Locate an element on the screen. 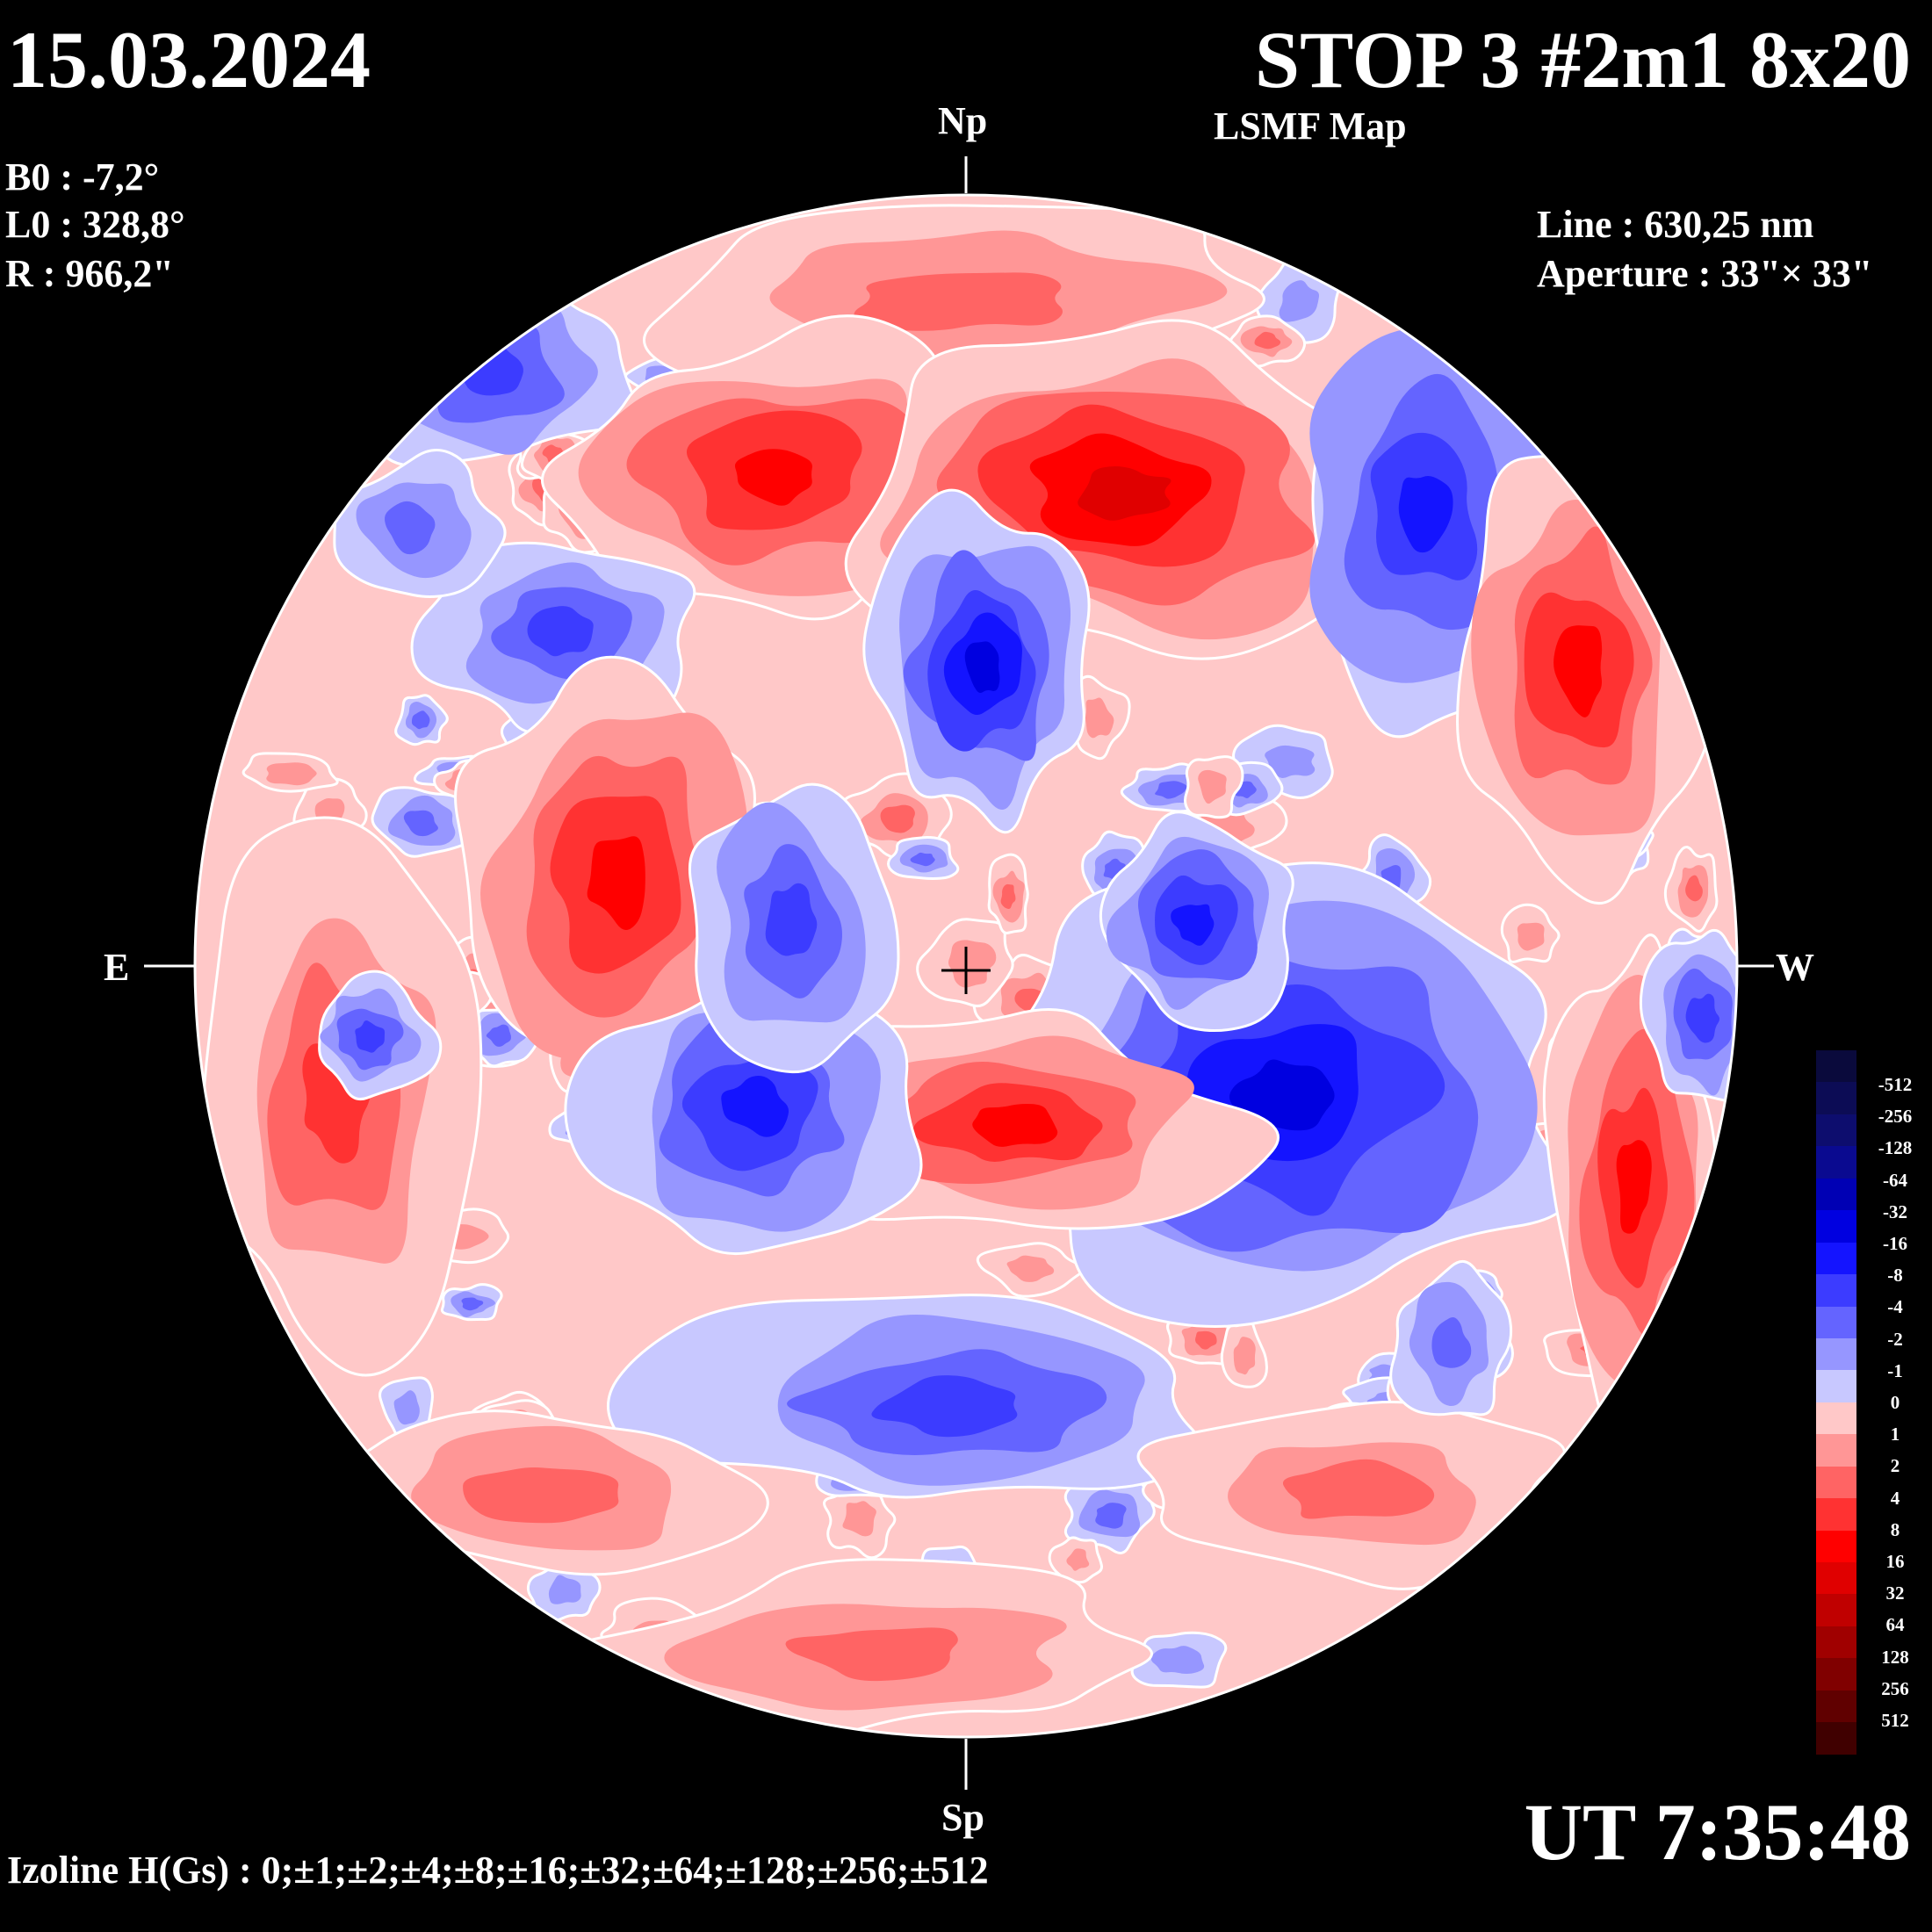  west-label: W is located at coordinates (1795, 968).